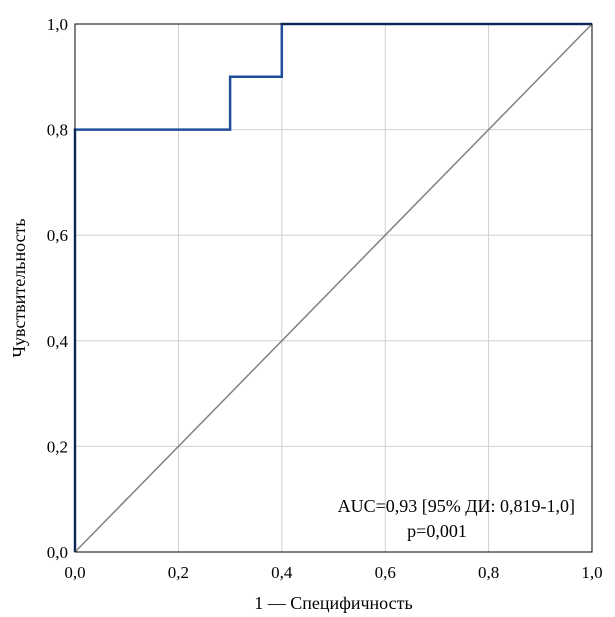  Describe the element at coordinates (57, 24) in the screenshot. I see `y-tick-label: 1,0` at that location.